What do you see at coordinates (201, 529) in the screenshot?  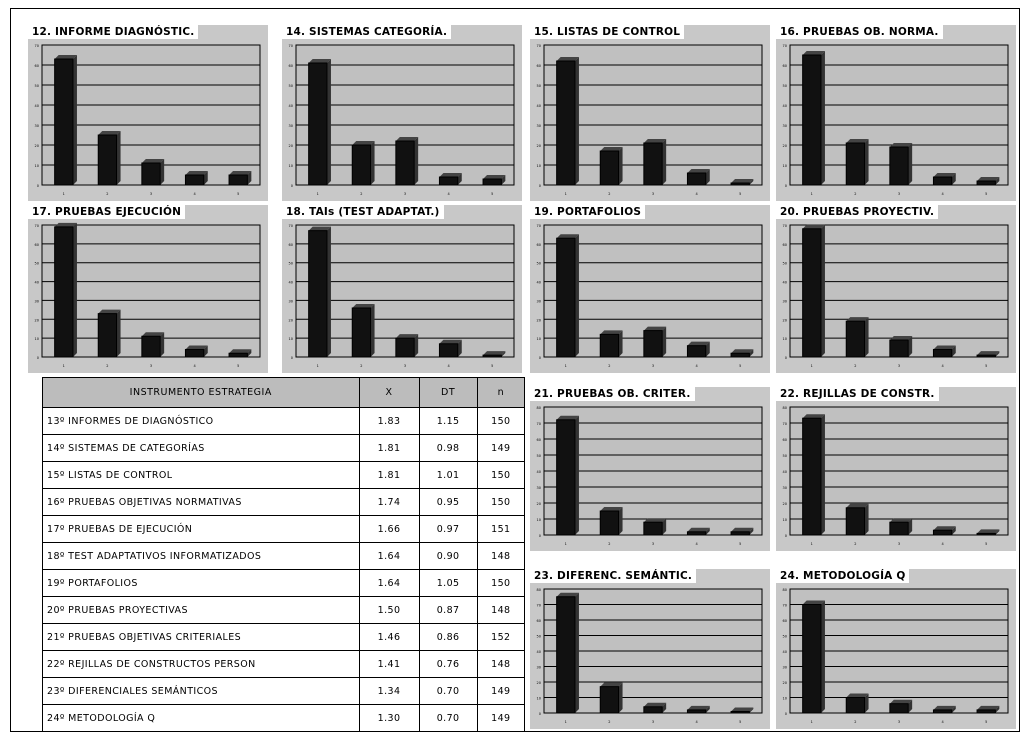 I see `instrument-cell: 17º PRUEBAS DE EJECUCIÓN` at bounding box center [201, 529].